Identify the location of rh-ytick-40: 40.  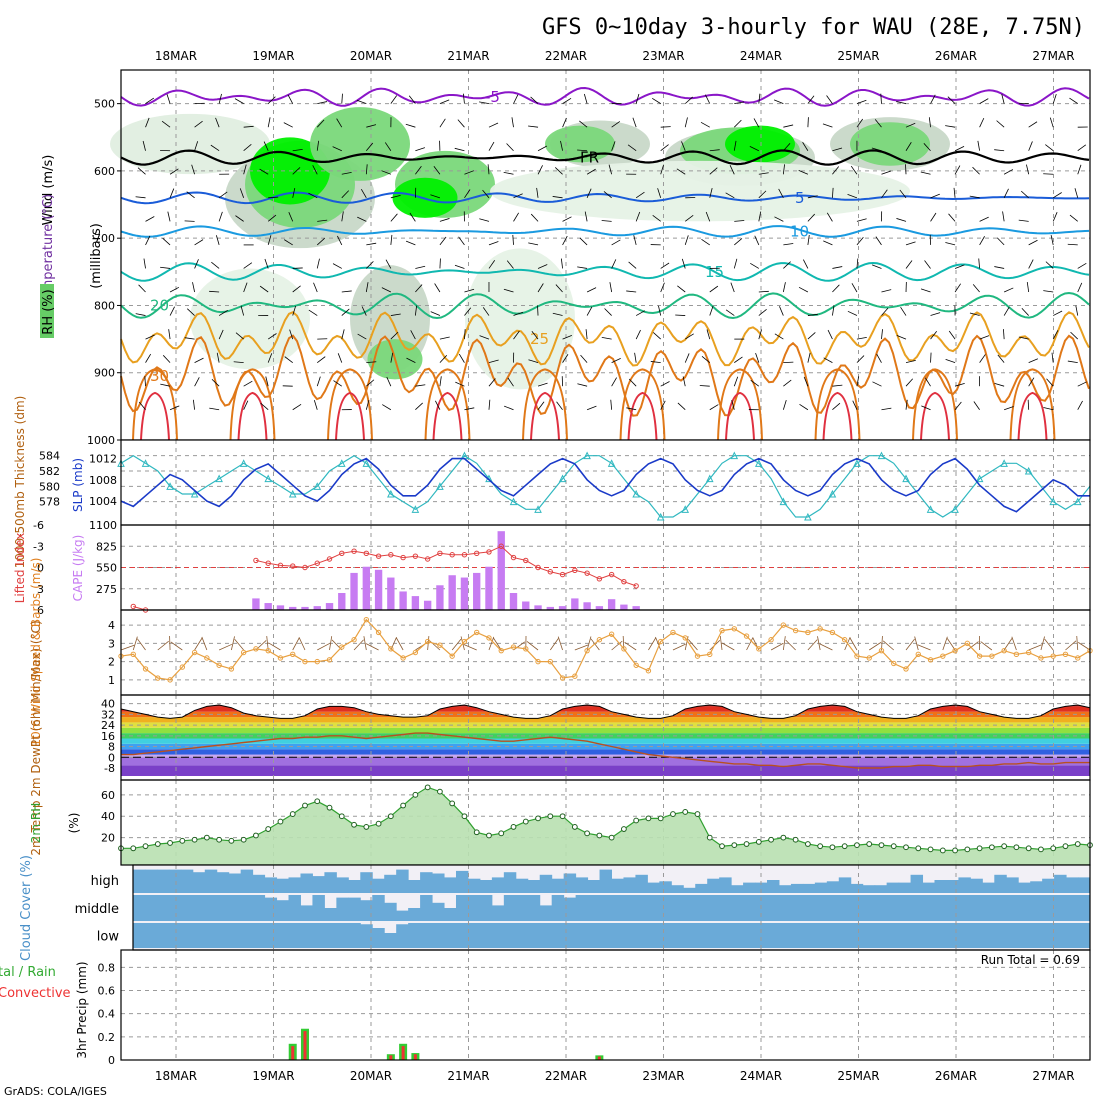
(108, 816).